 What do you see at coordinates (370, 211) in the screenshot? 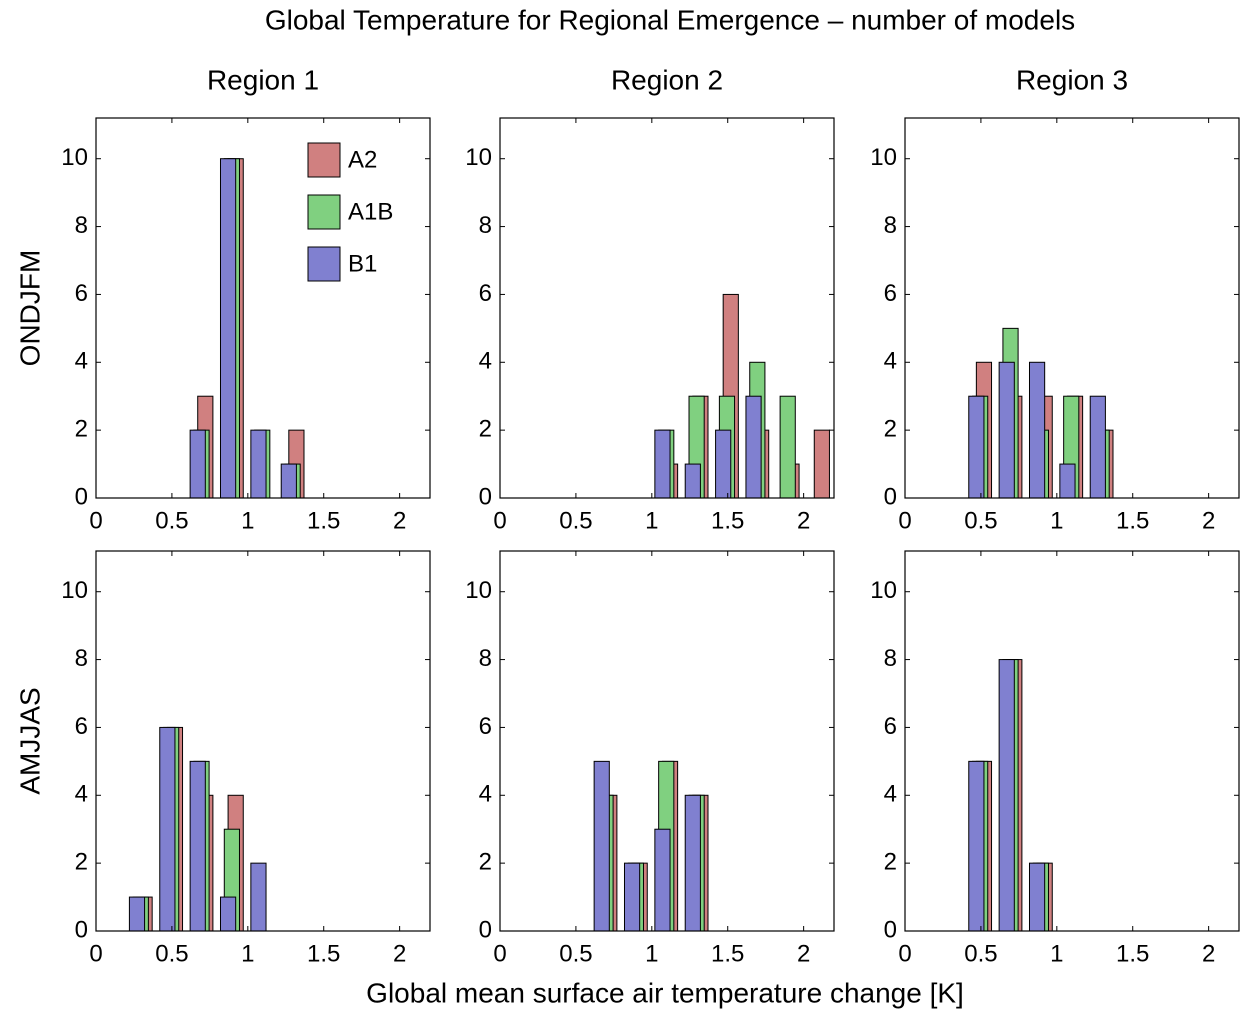
I see `legend-label: A1B` at bounding box center [370, 211].